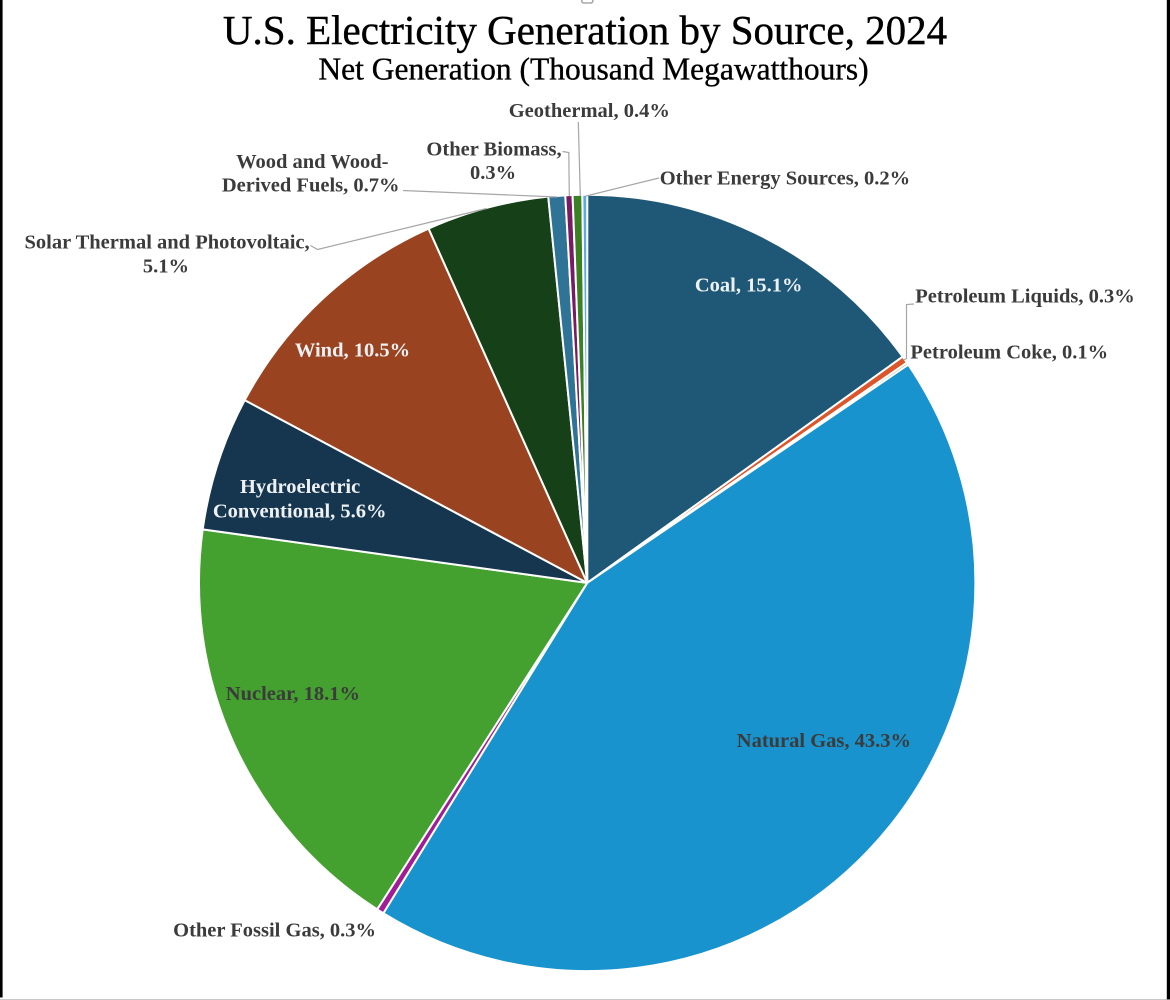 The width and height of the screenshot is (1170, 1000). What do you see at coordinates (352, 351) in the screenshot?
I see `svg-text: Wind, 10.5%` at bounding box center [352, 351].